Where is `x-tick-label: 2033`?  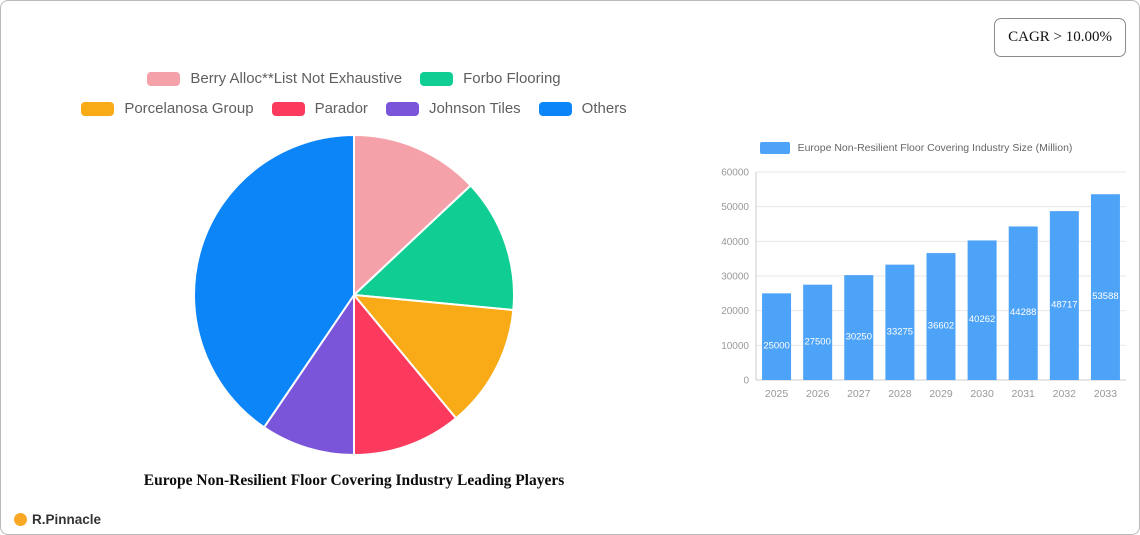
x-tick-label: 2033 is located at coordinates (1106, 394).